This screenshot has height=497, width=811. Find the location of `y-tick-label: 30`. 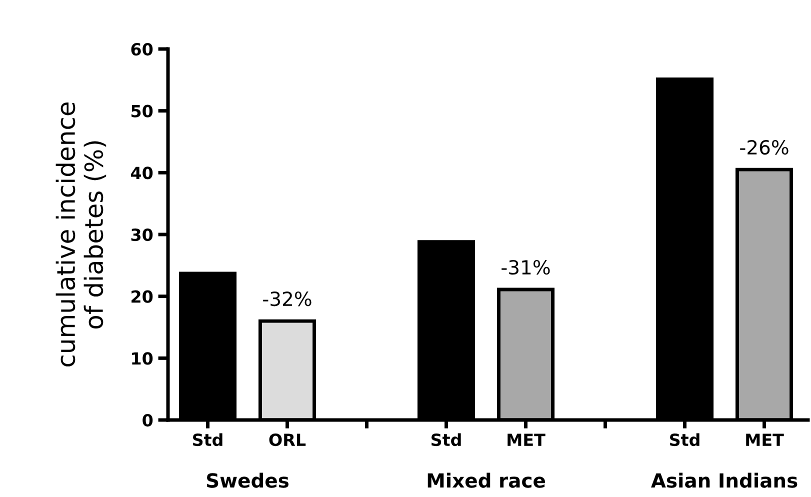

y-tick-label: 30 is located at coordinates (142, 235).